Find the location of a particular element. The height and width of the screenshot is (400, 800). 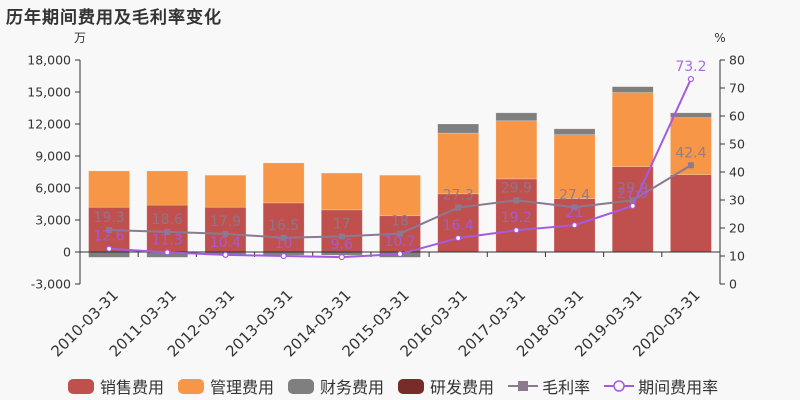

gross-margin-label: 18 is located at coordinates (400, 222).